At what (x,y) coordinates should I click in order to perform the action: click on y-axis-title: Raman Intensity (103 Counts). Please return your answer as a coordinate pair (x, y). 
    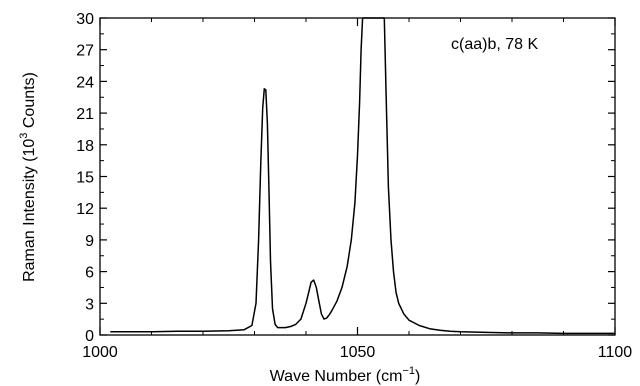
    Looking at the image, I should click on (28, 177).